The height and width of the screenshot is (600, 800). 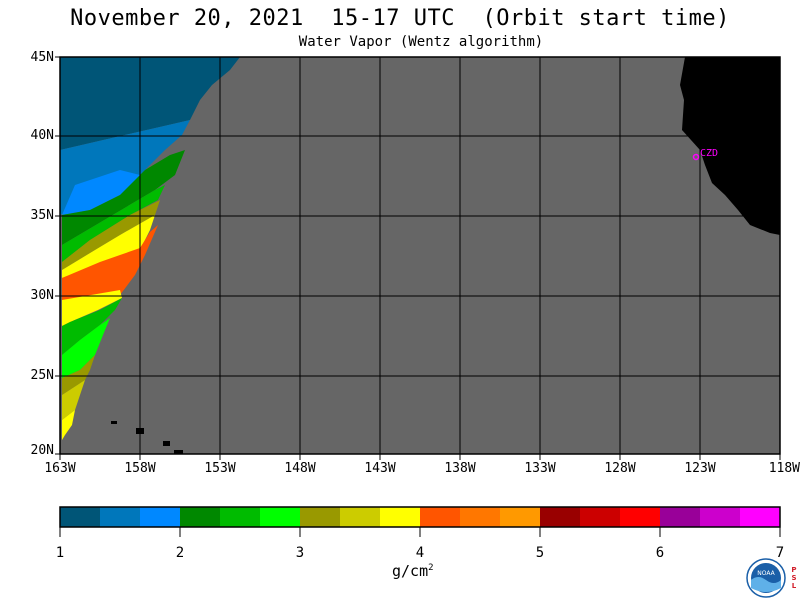 What do you see at coordinates (780, 553) in the screenshot?
I see `colorbar-tick-7: 7` at bounding box center [780, 553].